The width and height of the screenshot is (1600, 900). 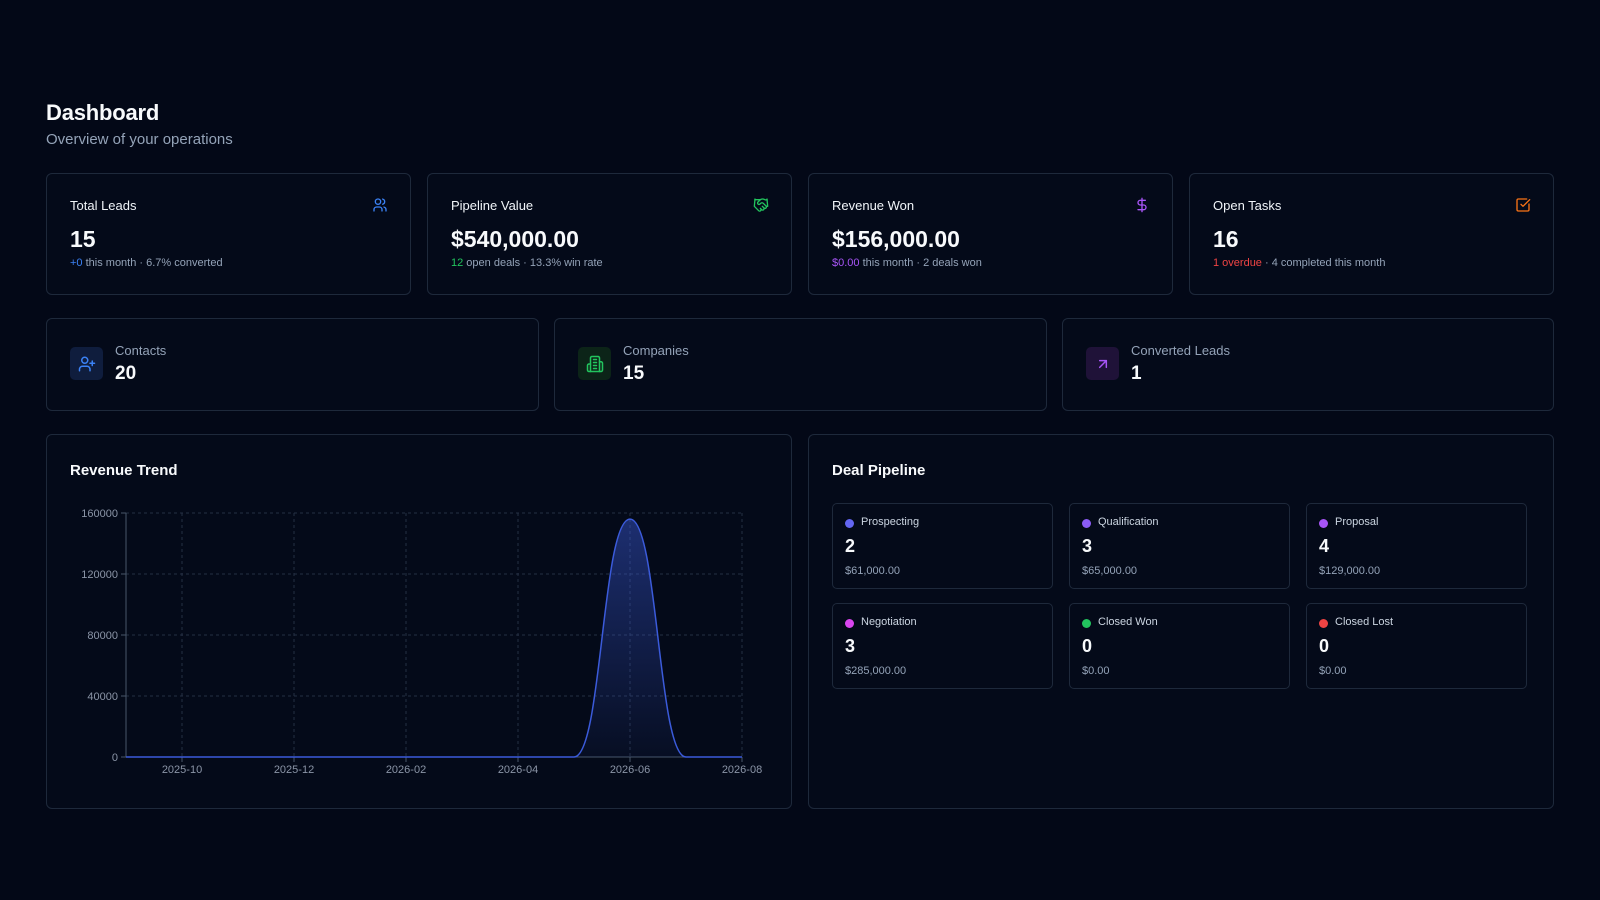 What do you see at coordinates (630, 770) in the screenshot?
I see `x-tick-label: 2026-06` at bounding box center [630, 770].